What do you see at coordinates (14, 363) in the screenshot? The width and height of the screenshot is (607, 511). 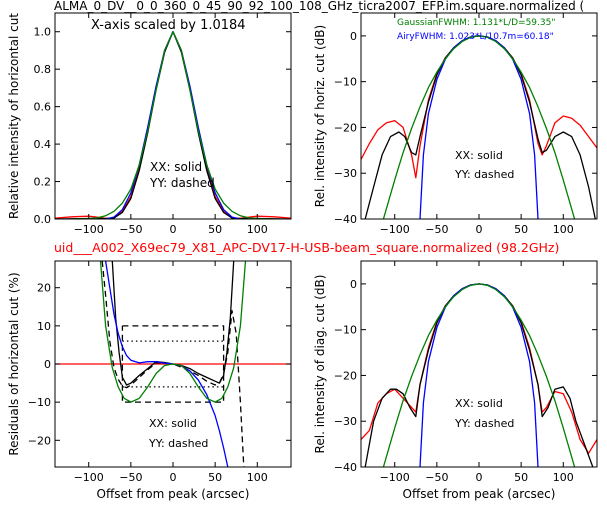 I see `y-axis-label: Residuals of horizontal cut (%)` at bounding box center [14, 363].